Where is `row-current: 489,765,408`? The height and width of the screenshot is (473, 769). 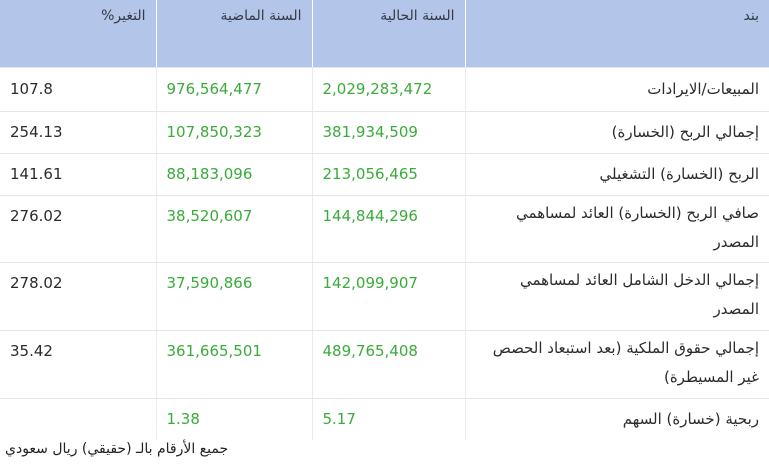
row-current: 489,765,408 is located at coordinates (388, 364).